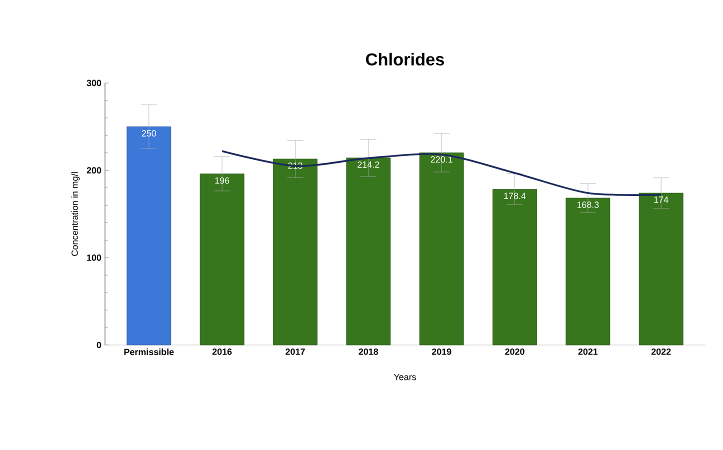 Image resolution: width=723 pixels, height=450 pixels. Describe the element at coordinates (405, 59) in the screenshot. I see `chart-title: Chlorides` at that location.